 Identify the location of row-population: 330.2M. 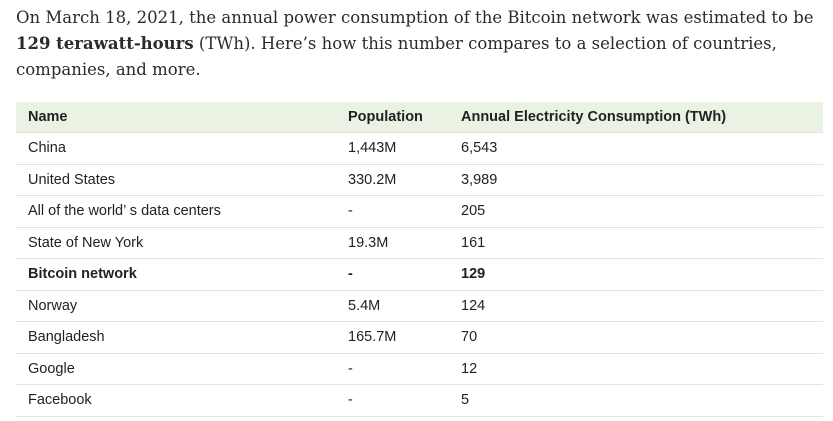
(404, 180).